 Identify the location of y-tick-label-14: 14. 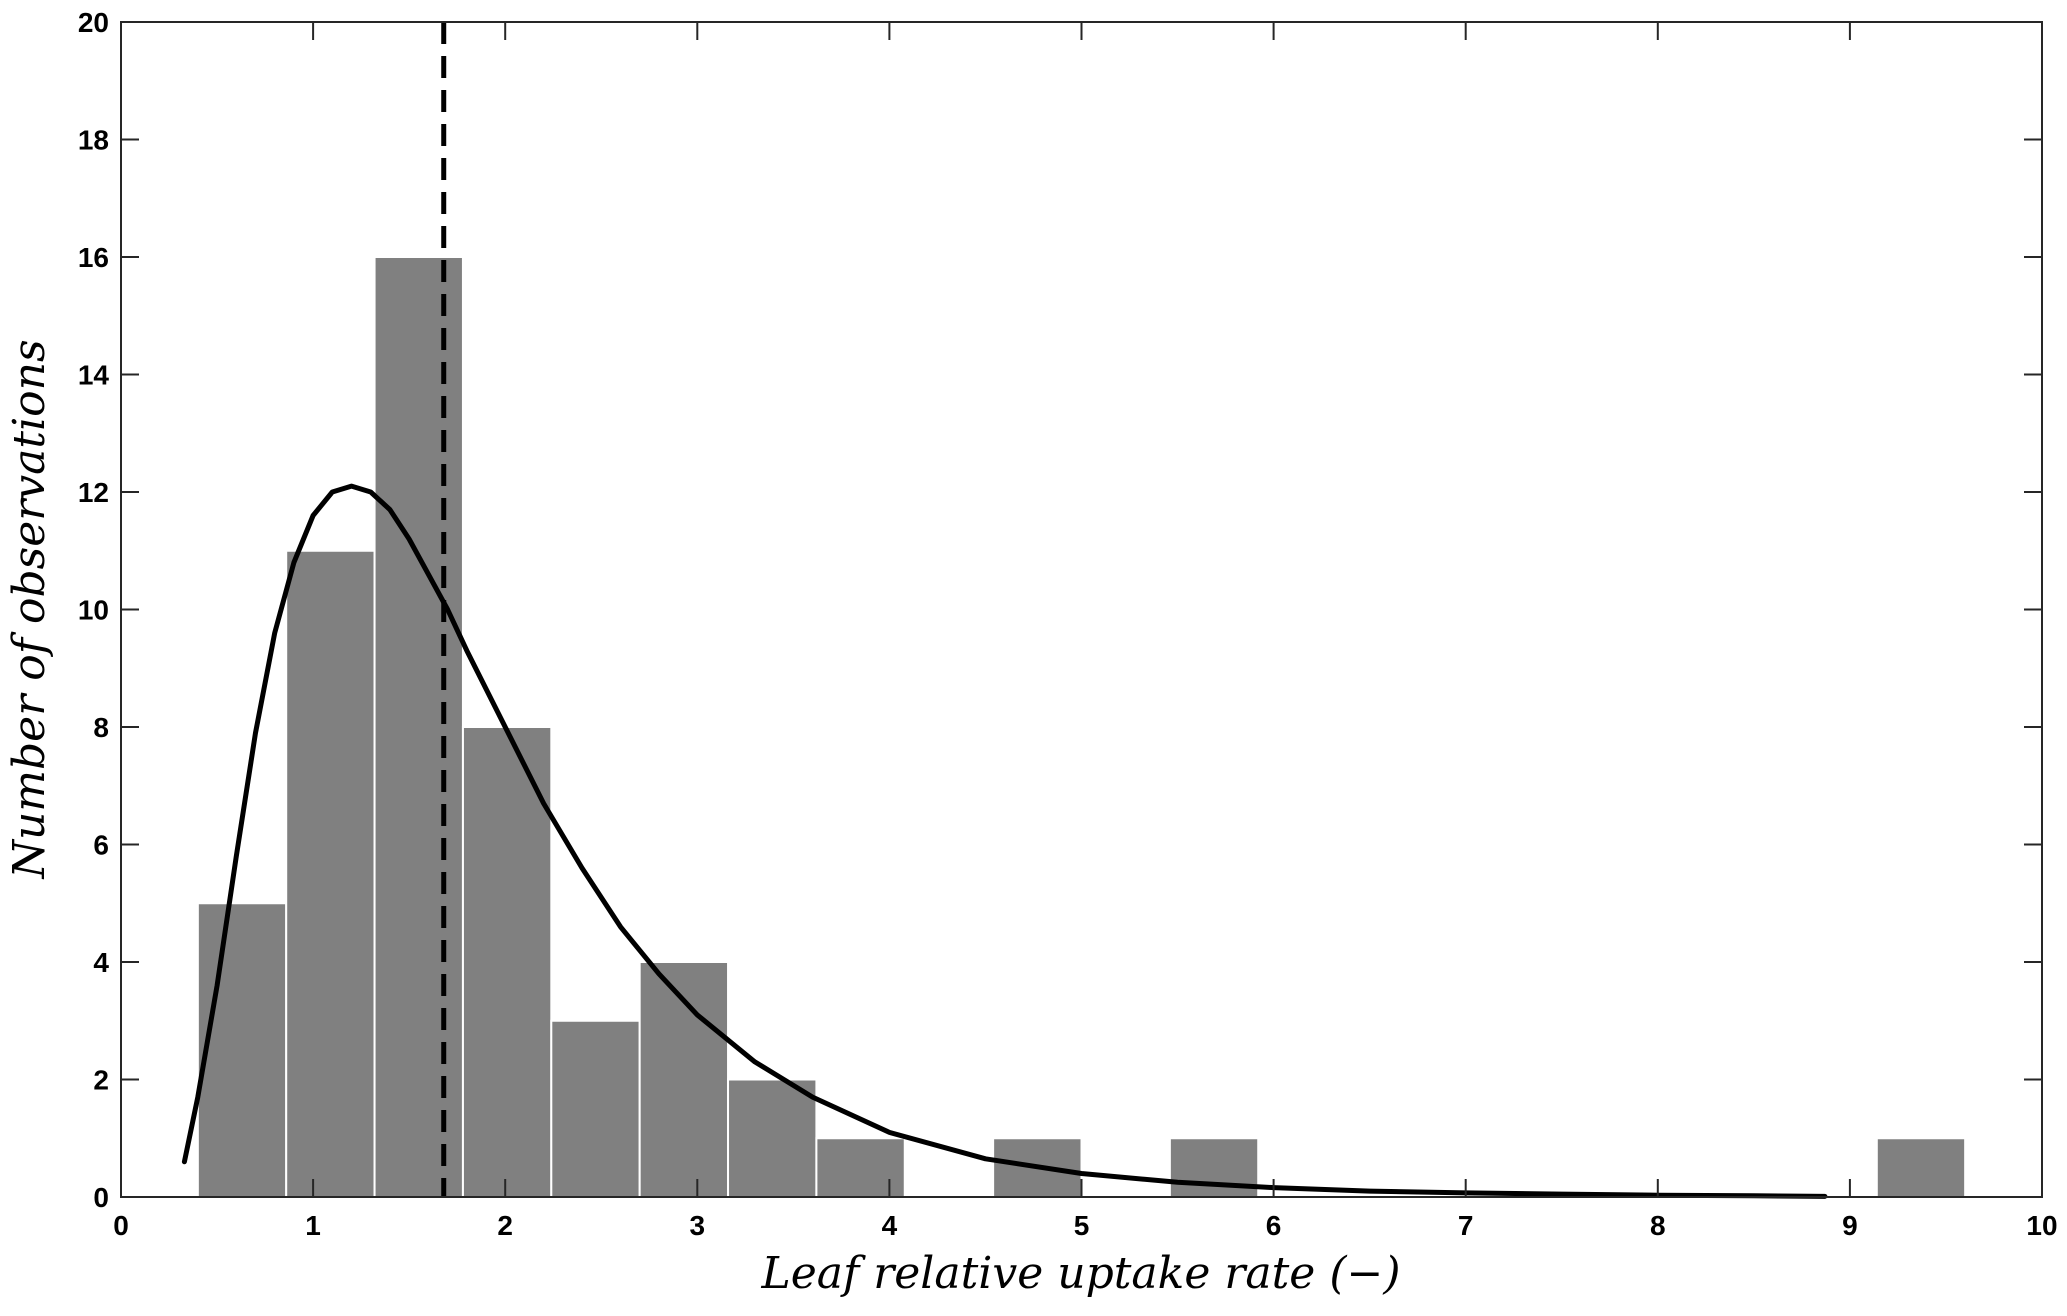
(94, 375).